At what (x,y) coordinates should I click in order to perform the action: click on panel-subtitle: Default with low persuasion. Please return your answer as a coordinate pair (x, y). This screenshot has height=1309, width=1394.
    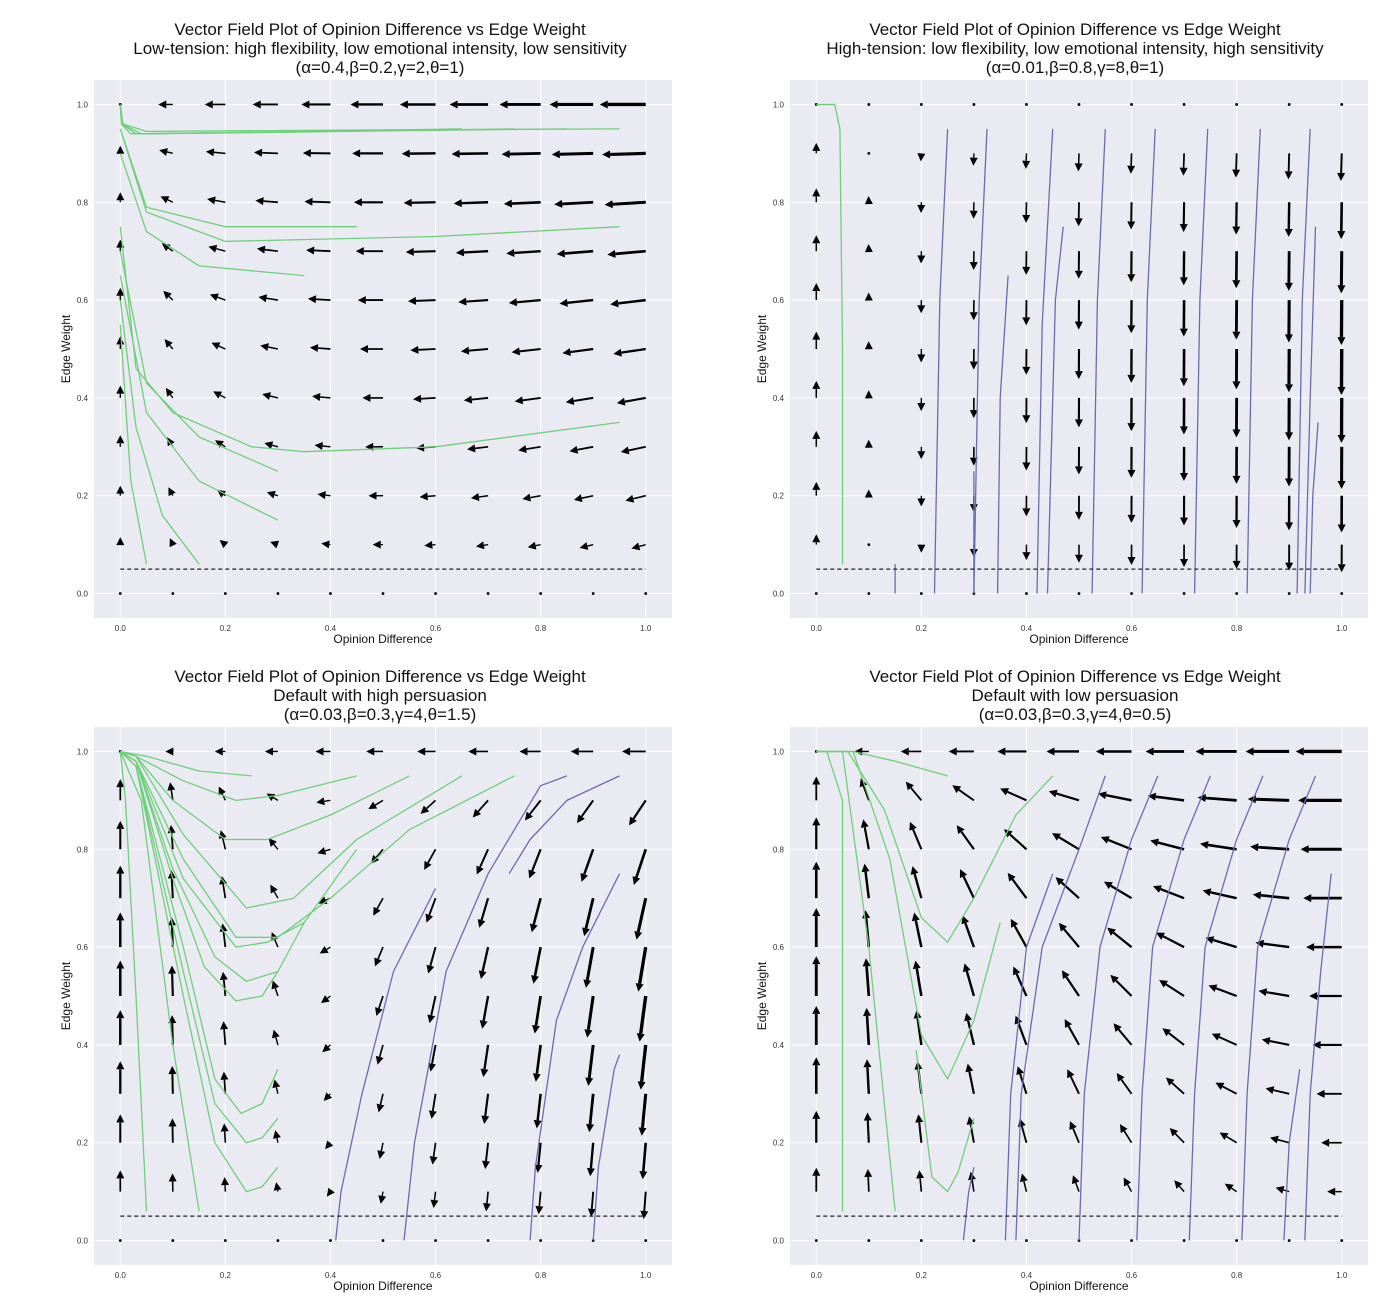
    Looking at the image, I should click on (1059, 695).